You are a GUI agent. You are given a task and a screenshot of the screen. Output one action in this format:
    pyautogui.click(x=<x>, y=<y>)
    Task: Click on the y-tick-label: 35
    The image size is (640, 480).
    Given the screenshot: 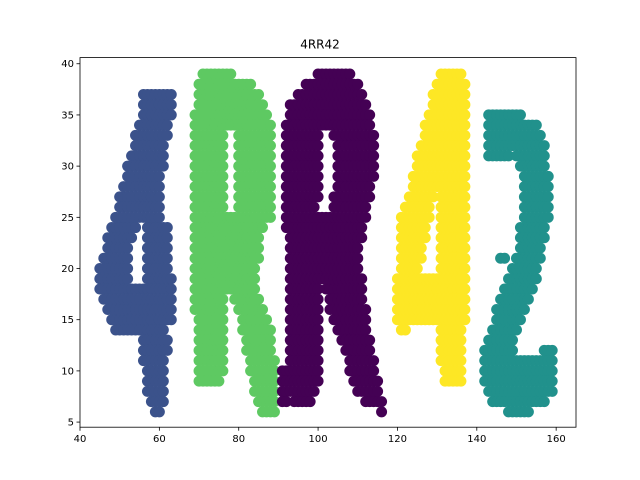 What is the action you would take?
    pyautogui.click(x=67, y=115)
    